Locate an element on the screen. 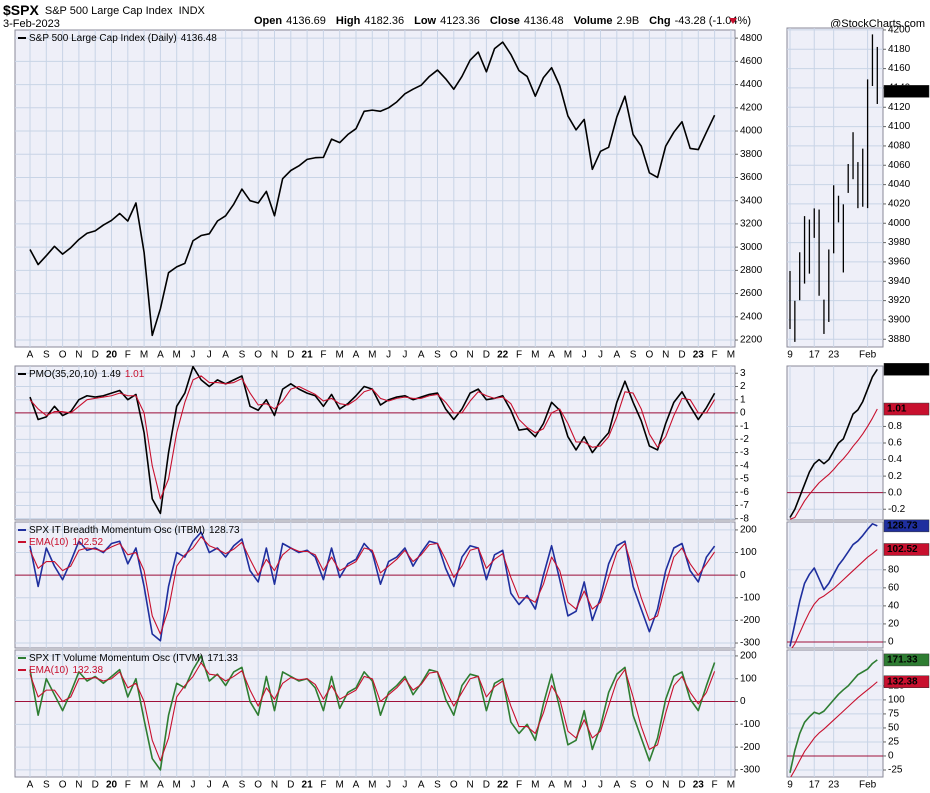 Image resolution: width=930 pixels, height=793 pixels. legend-value: 132.38 is located at coordinates (87, 670).